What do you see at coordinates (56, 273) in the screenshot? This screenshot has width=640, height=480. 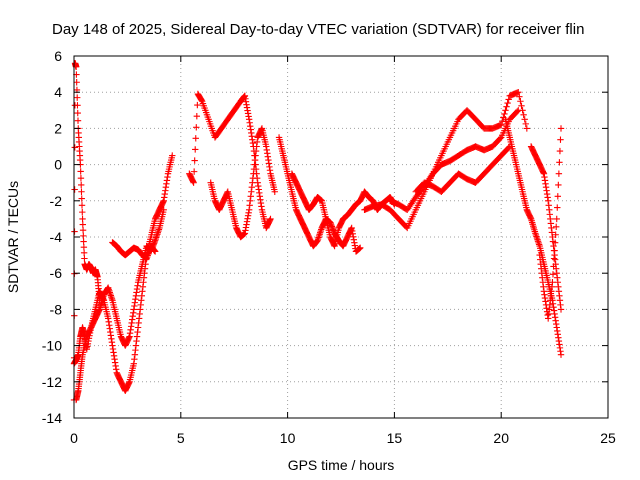 I see `y-tick-label: -6` at bounding box center [56, 273].